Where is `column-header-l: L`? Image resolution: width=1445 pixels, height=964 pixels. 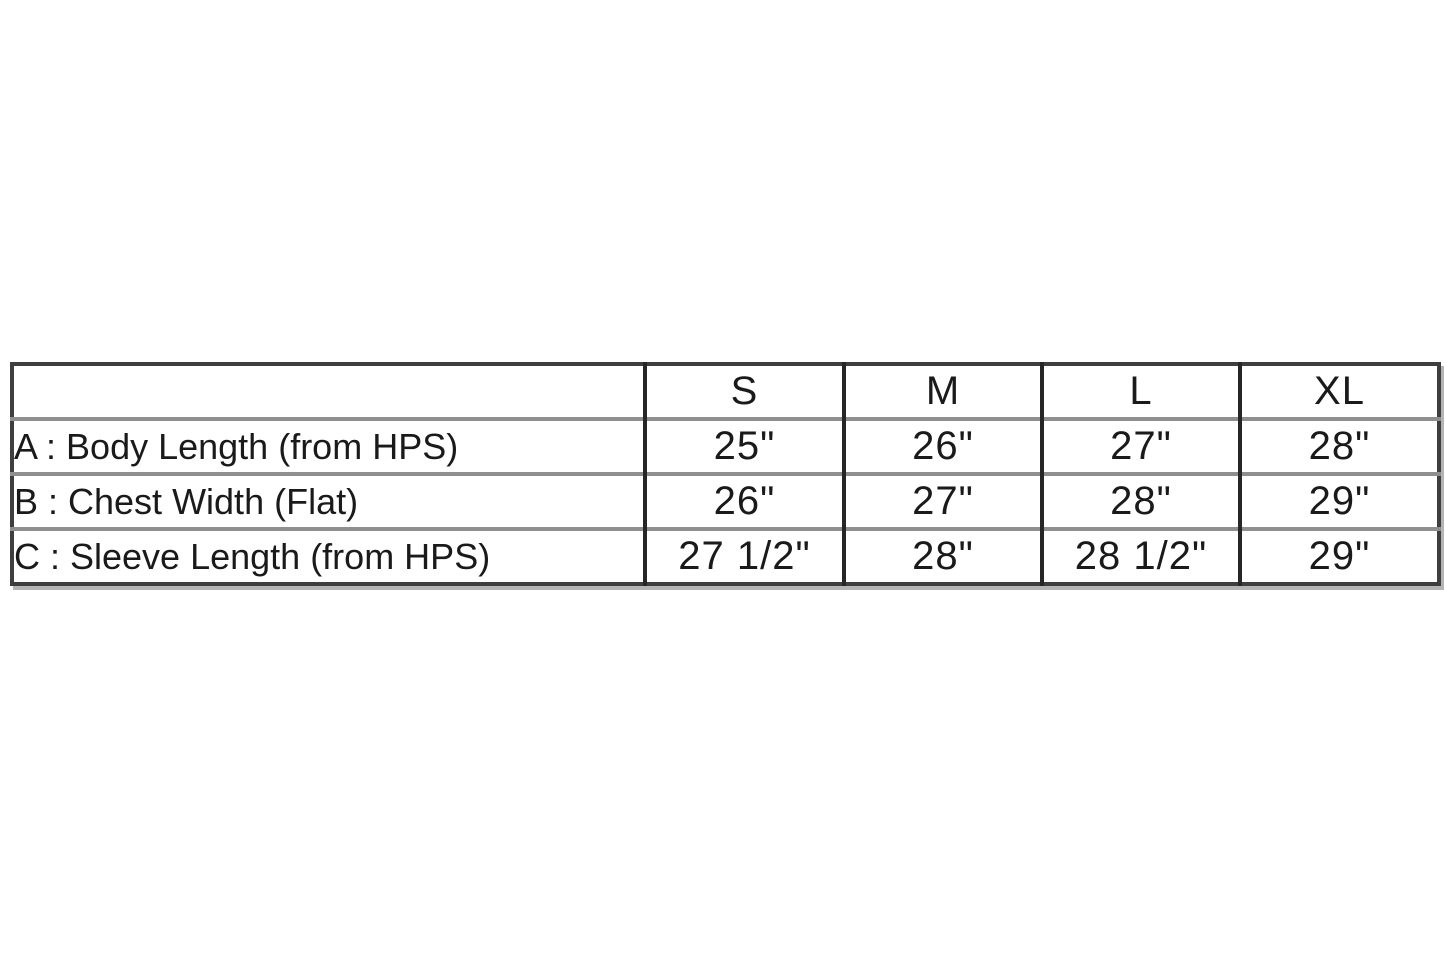 column-header-l: L is located at coordinates (1140, 391).